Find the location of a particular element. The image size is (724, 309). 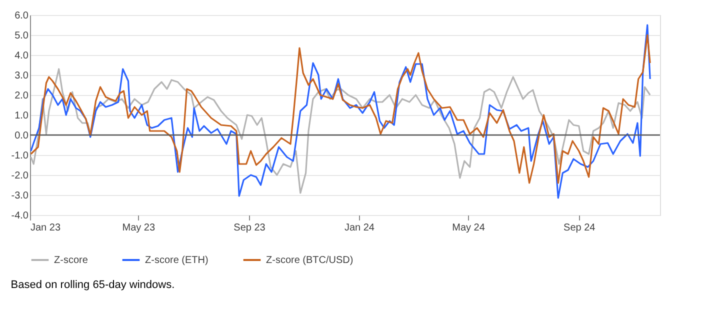

text: Based on rolling 65-day windows. is located at coordinates (92, 285).